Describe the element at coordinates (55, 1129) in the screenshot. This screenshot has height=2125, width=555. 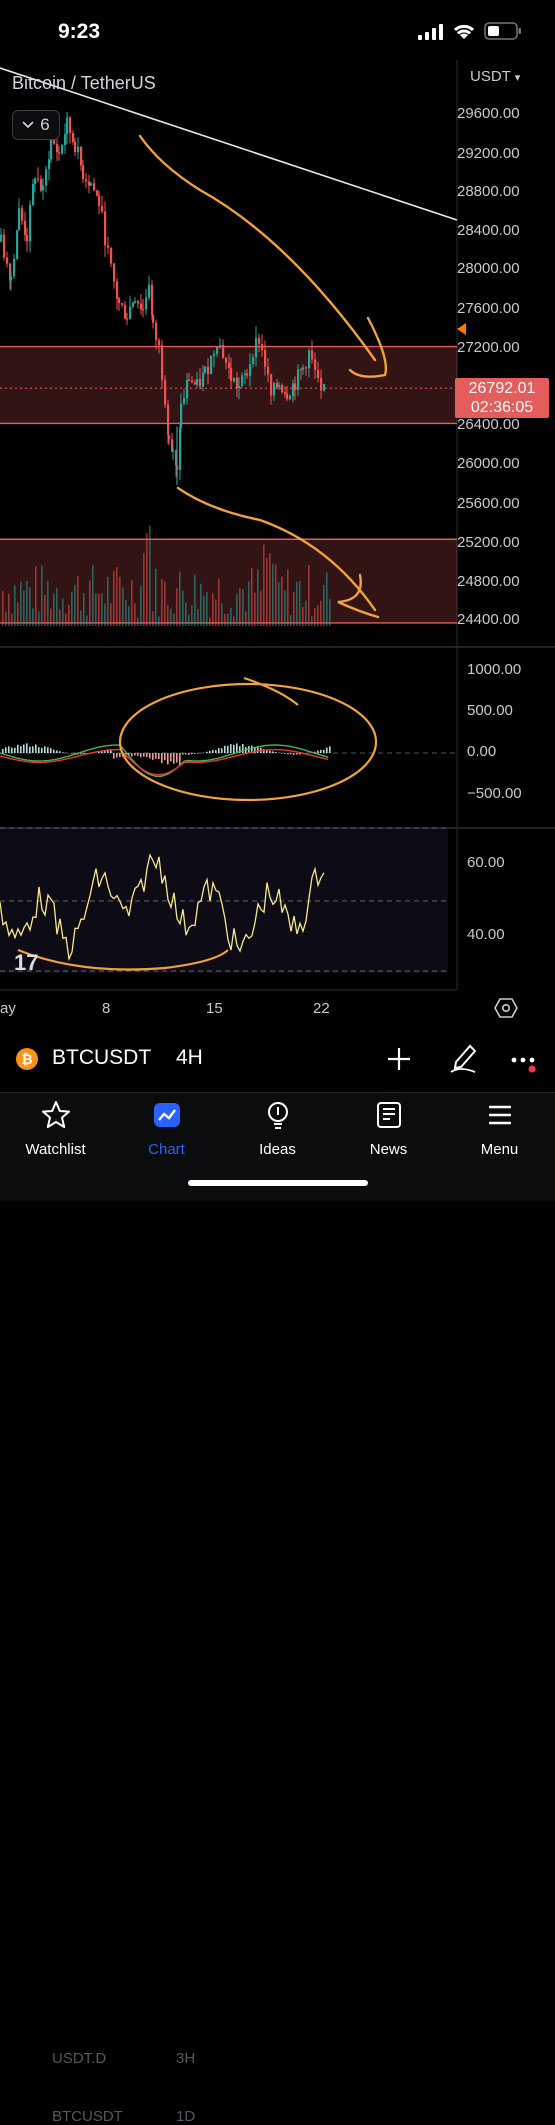
I see `tab-watchlist: Watchlist` at that location.